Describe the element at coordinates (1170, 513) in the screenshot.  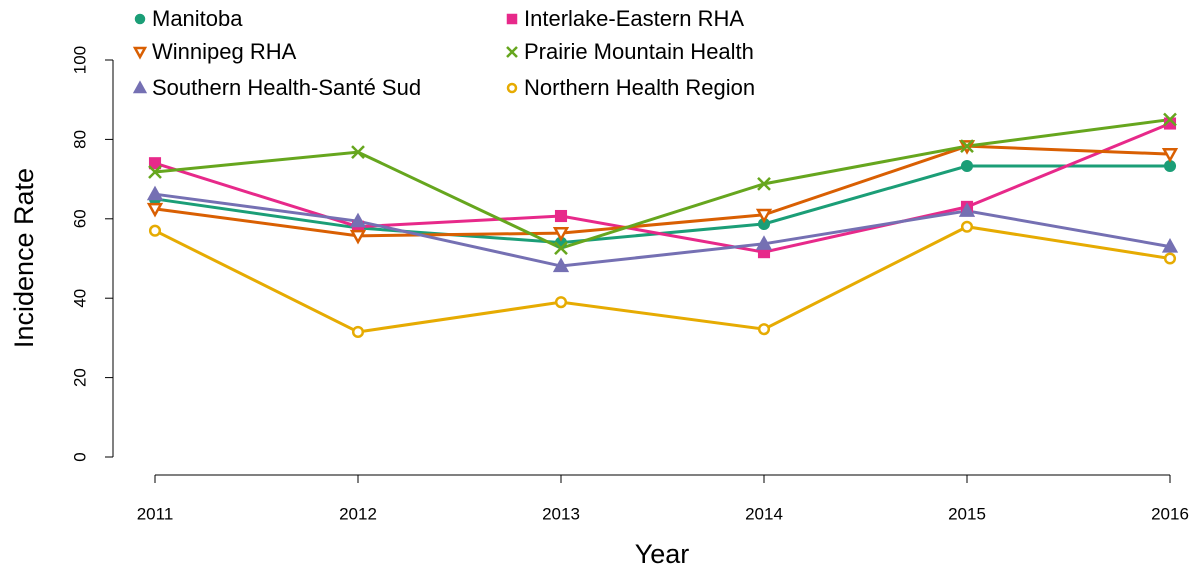
I see `x-tick-label: 2016` at that location.